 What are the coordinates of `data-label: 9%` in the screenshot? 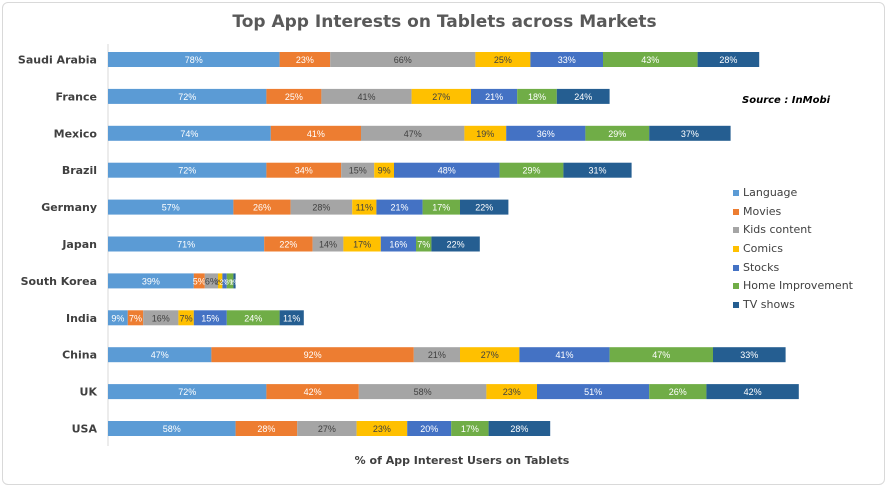 It's located at (384, 171).